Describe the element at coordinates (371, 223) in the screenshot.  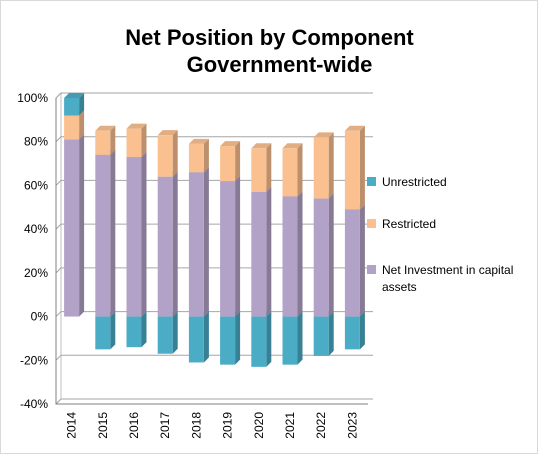
I see `legend-swatch-restricted` at that location.